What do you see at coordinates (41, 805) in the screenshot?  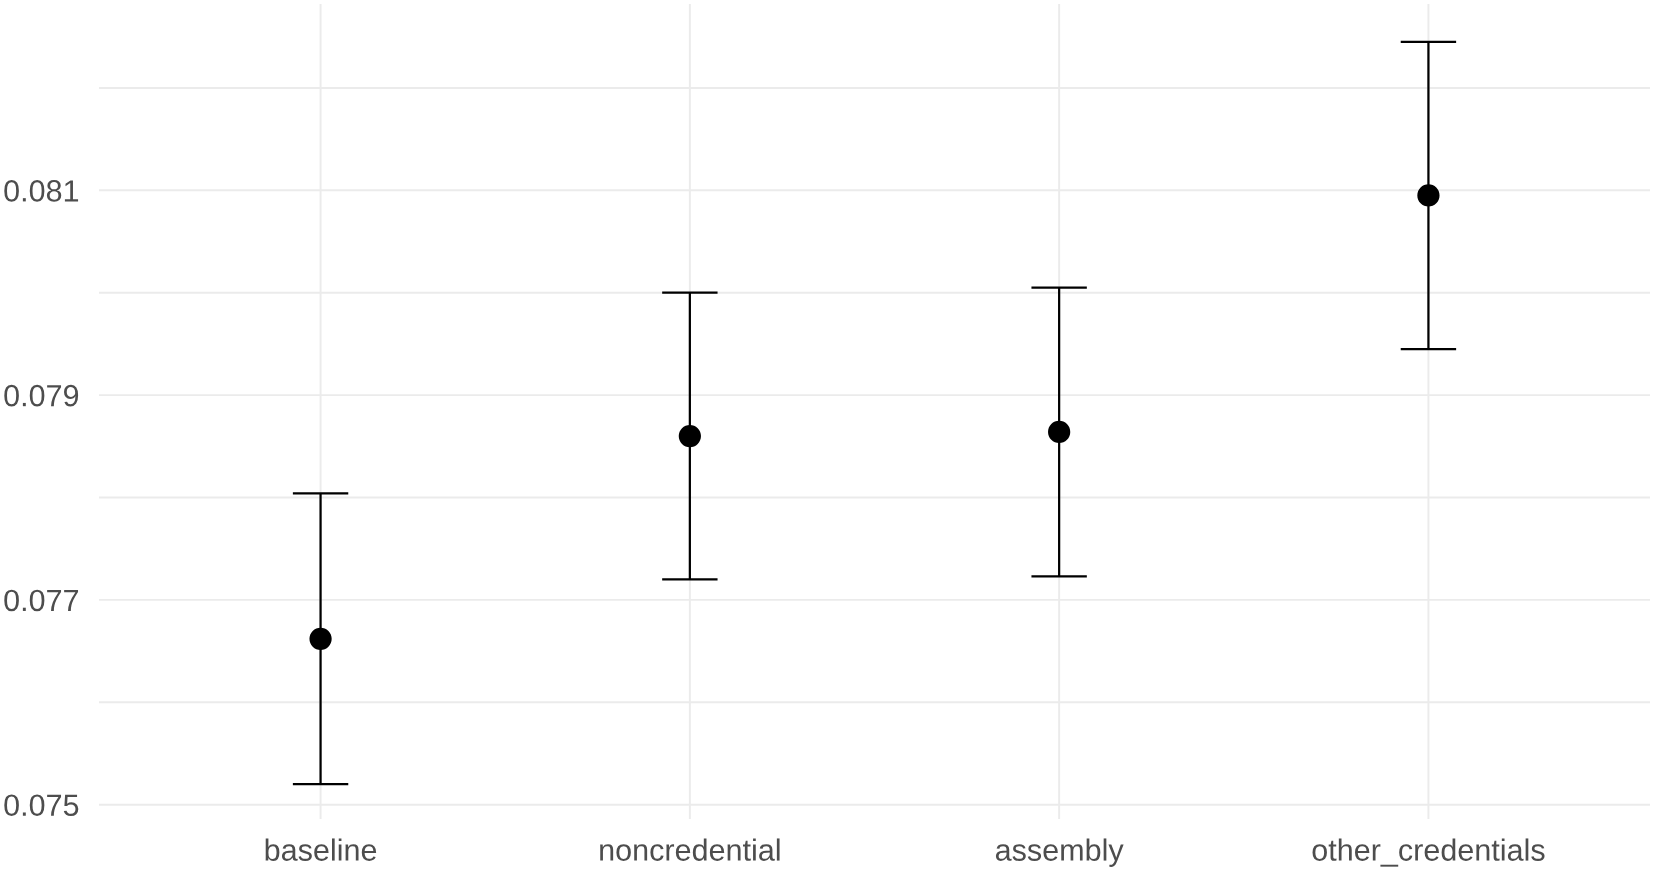 I see `y-tick-label: 0.075` at bounding box center [41, 805].